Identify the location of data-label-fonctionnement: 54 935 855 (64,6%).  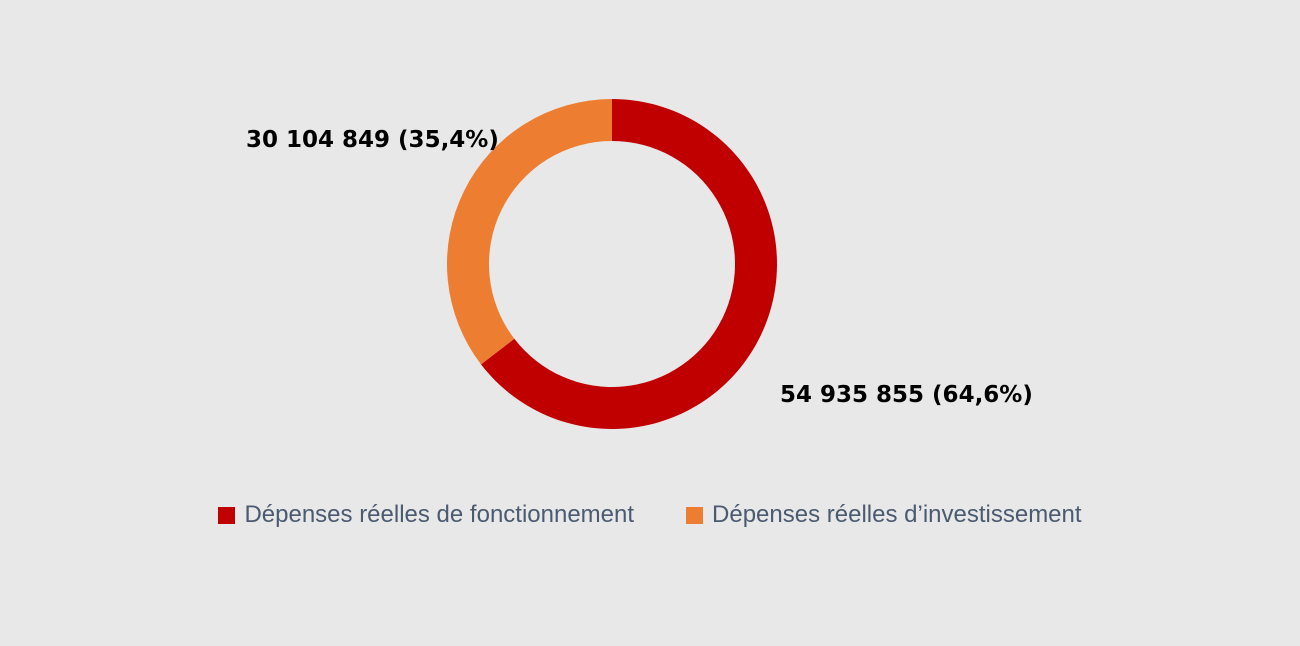
(906, 395).